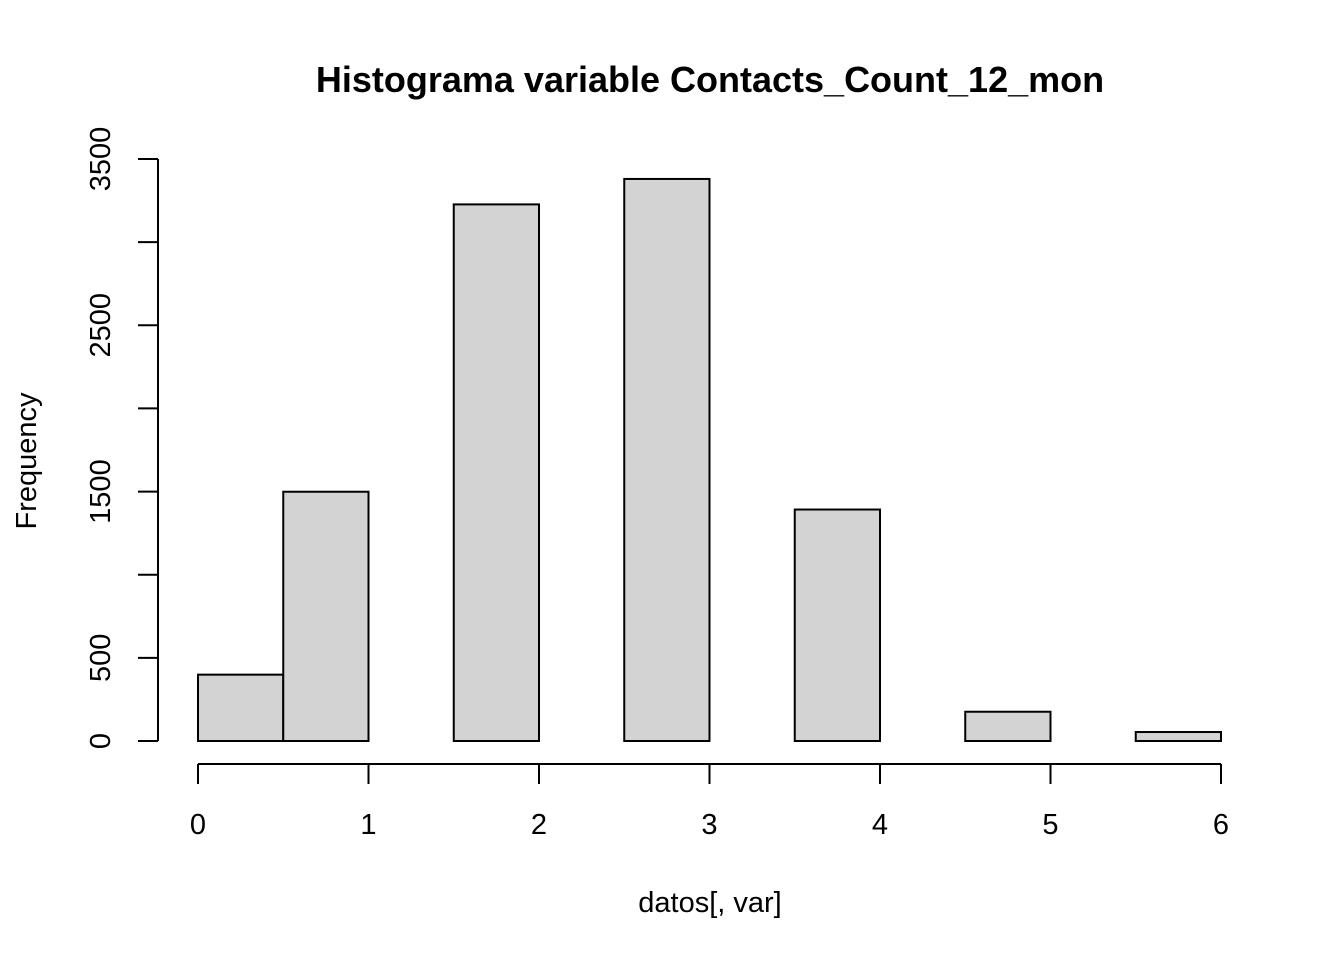  I want to click on x-tick-label: 4, so click(880, 825).